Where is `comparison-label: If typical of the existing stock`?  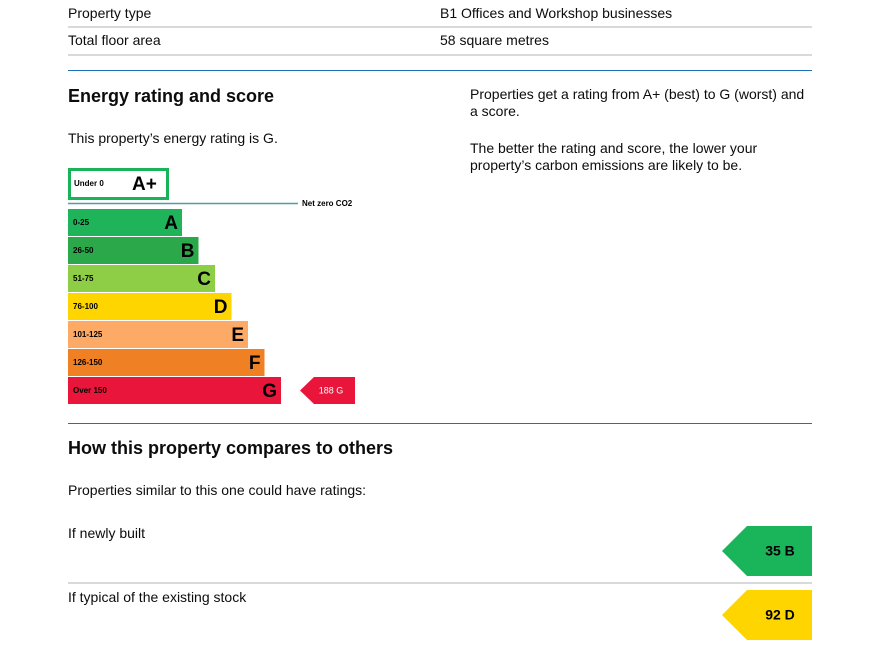
comparison-label: If typical of the existing stock is located at coordinates (157, 597).